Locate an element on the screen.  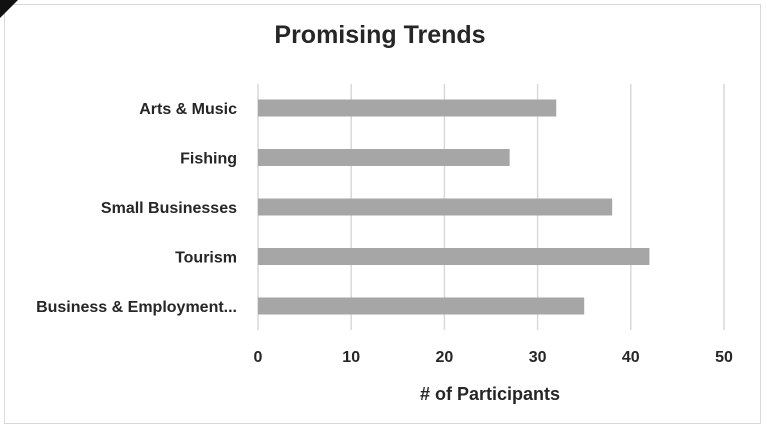
x-tick-label: 0 is located at coordinates (258, 357).